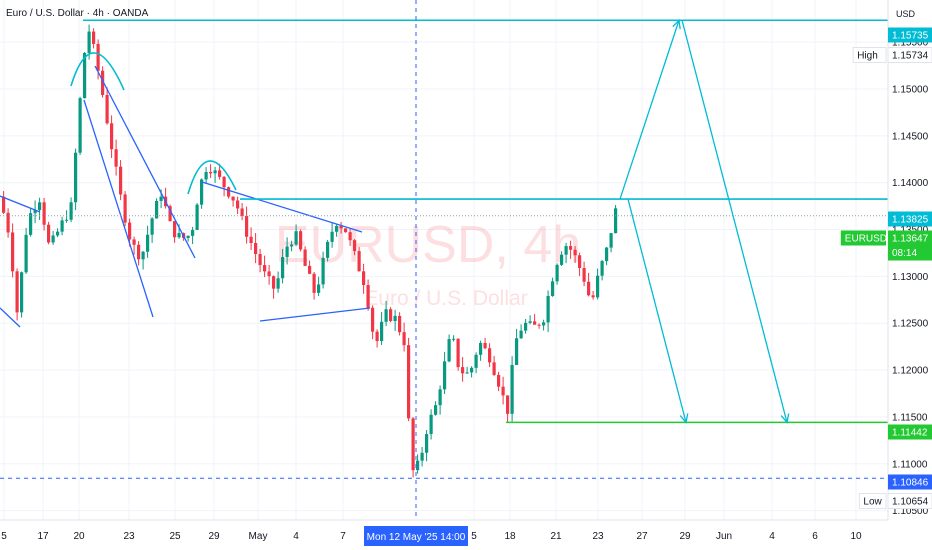  Describe the element at coordinates (43, 536) in the screenshot. I see `x-tick-label: 17` at that location.